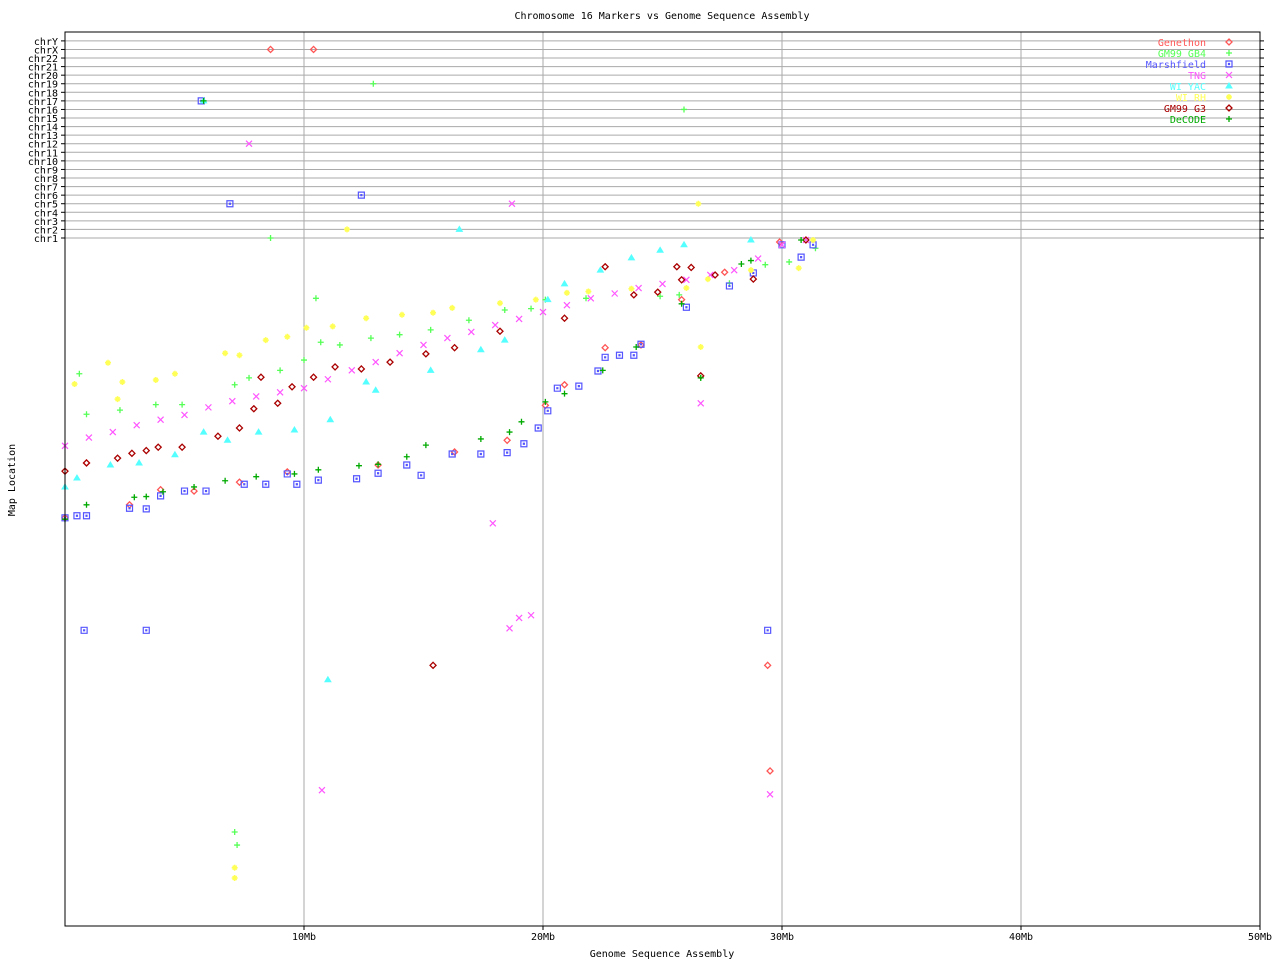 Image resolution: width=1280 pixels, height=960 pixels. I want to click on x-axis-label: Genome Sequence Assembly, so click(662, 954).